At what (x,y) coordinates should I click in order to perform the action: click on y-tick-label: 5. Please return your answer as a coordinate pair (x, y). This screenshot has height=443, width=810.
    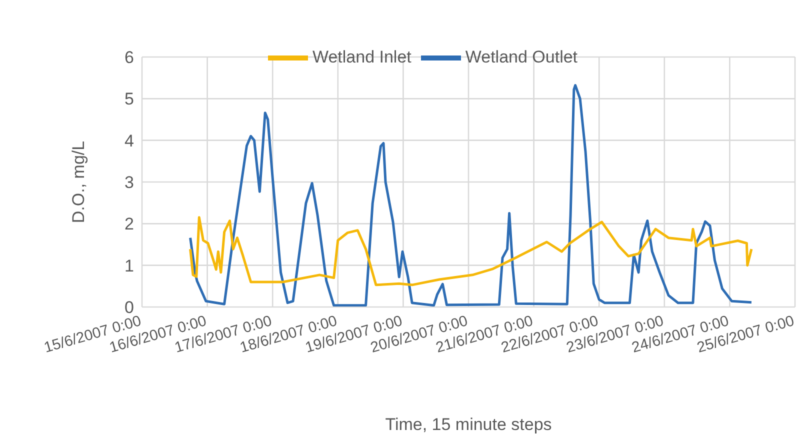
    Looking at the image, I should click on (129, 99).